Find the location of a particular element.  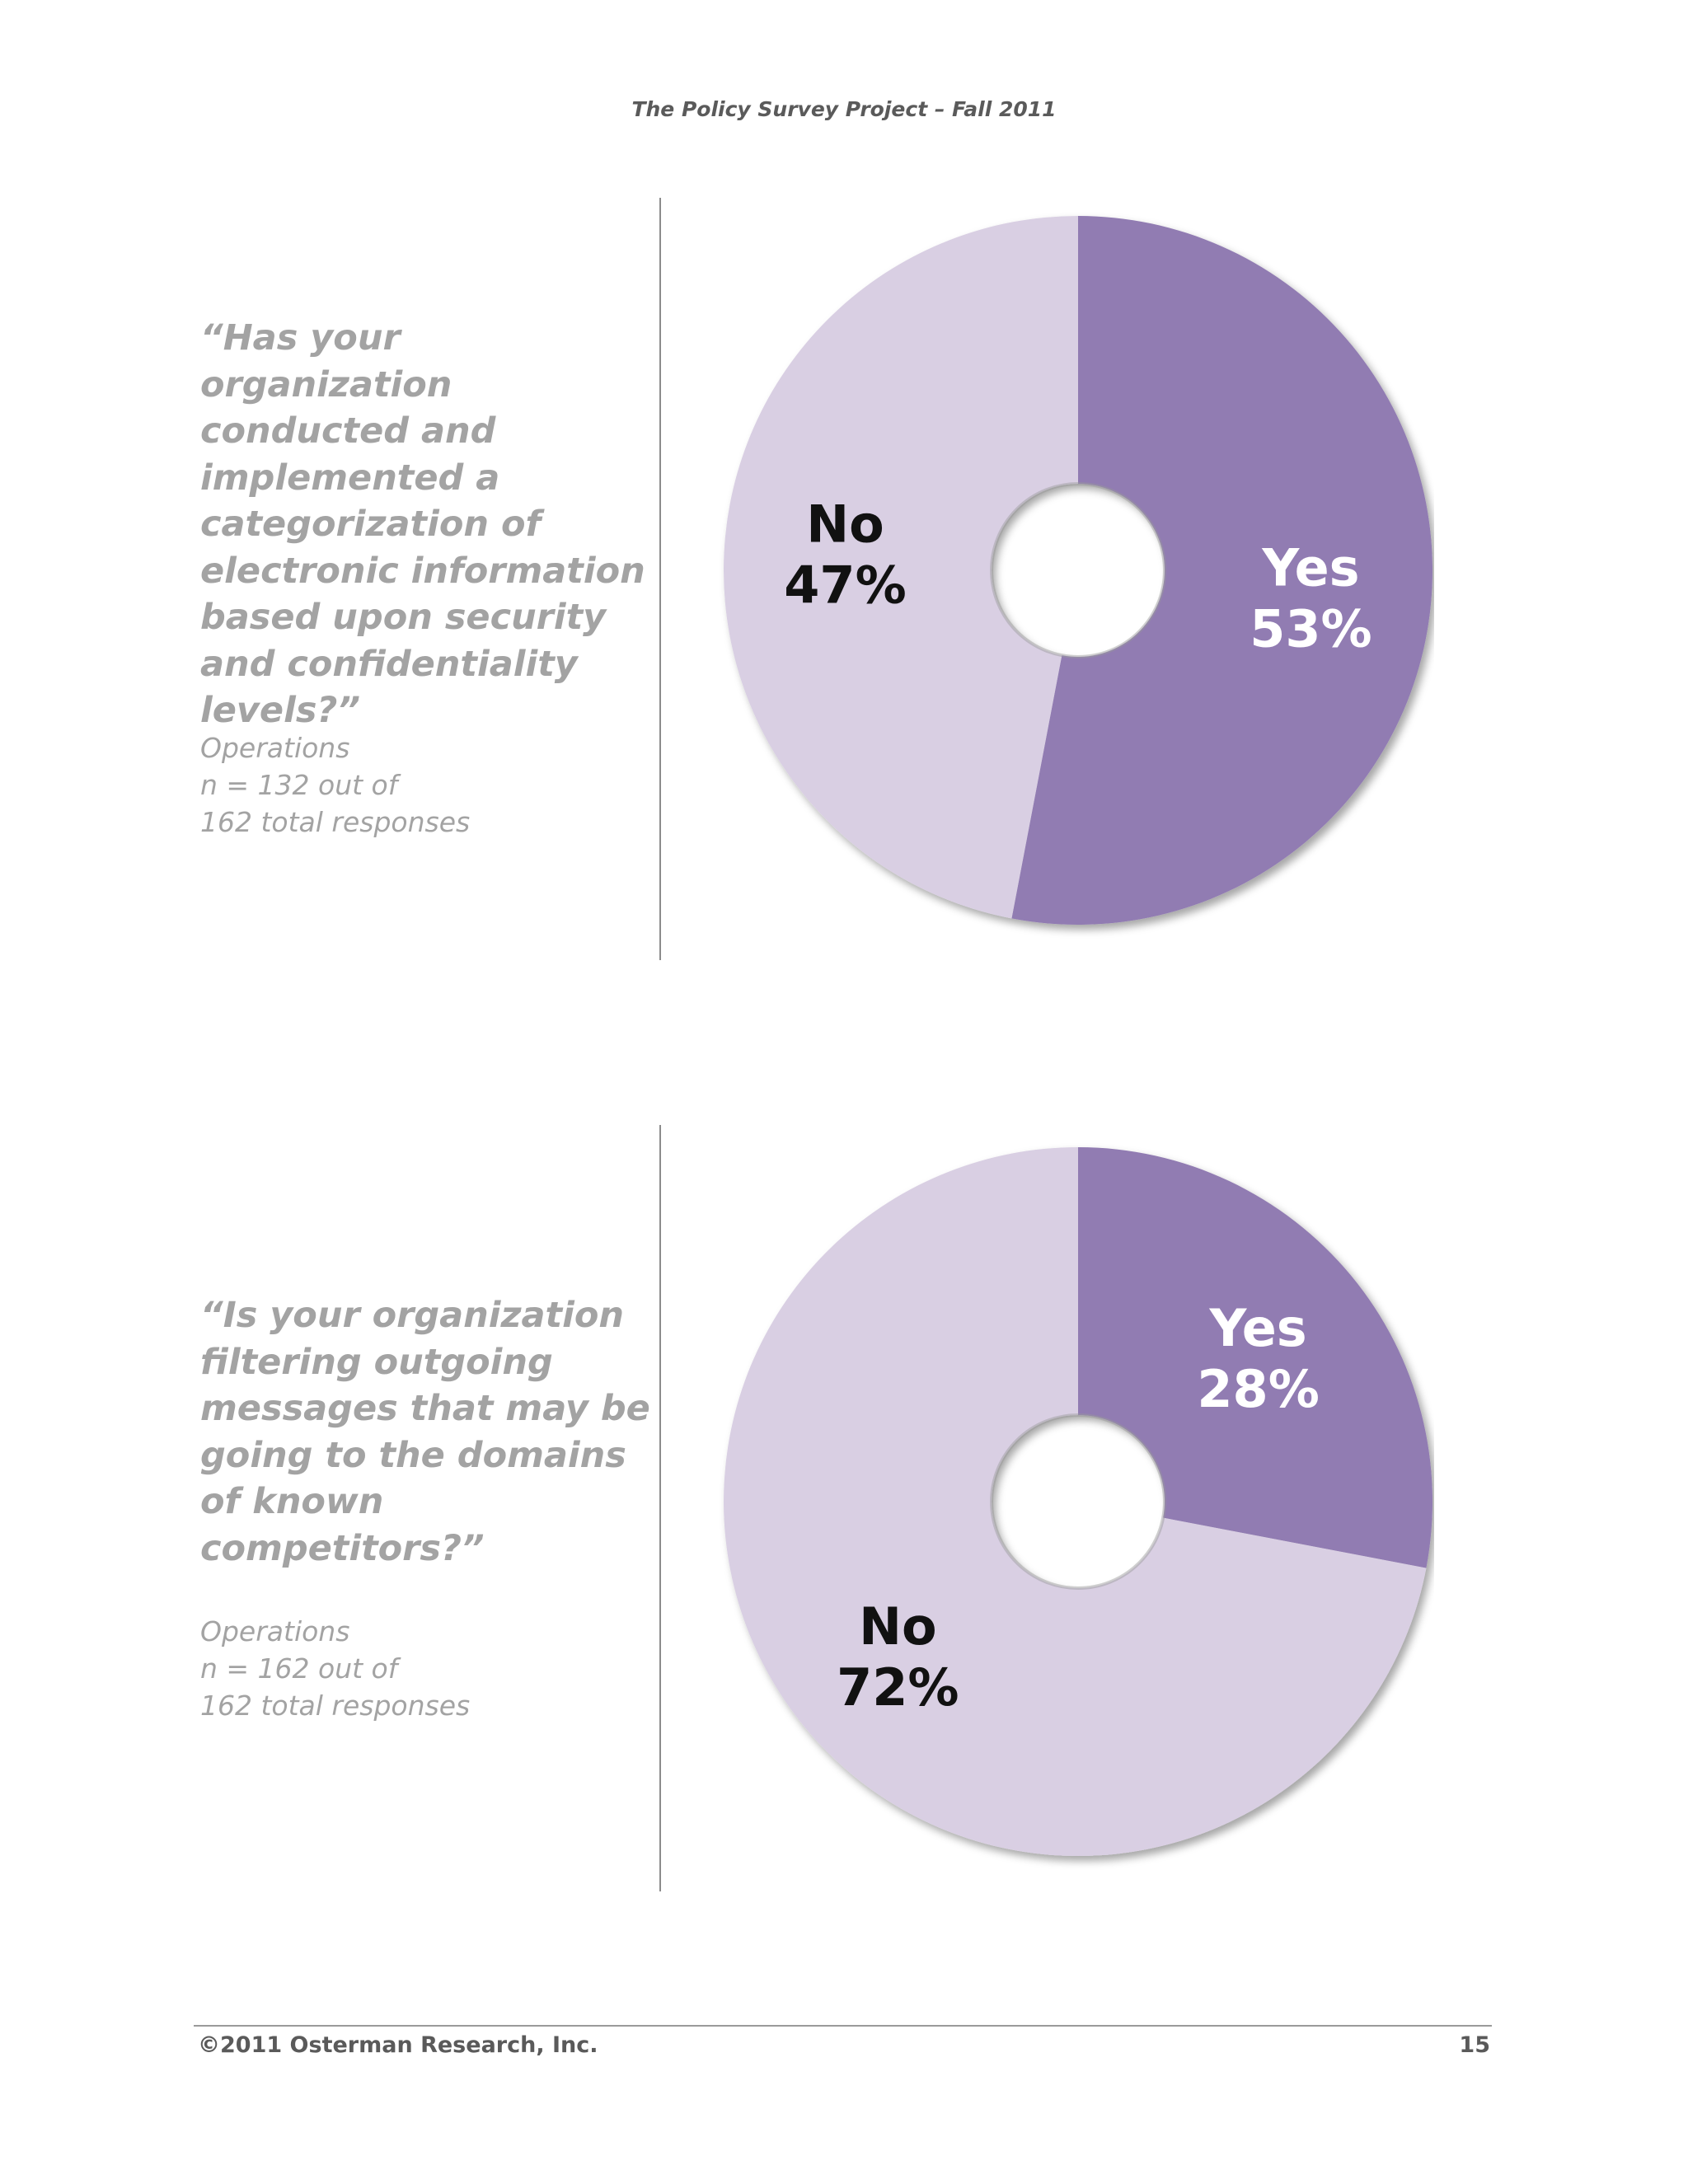

footer-rule is located at coordinates (843, 2026).